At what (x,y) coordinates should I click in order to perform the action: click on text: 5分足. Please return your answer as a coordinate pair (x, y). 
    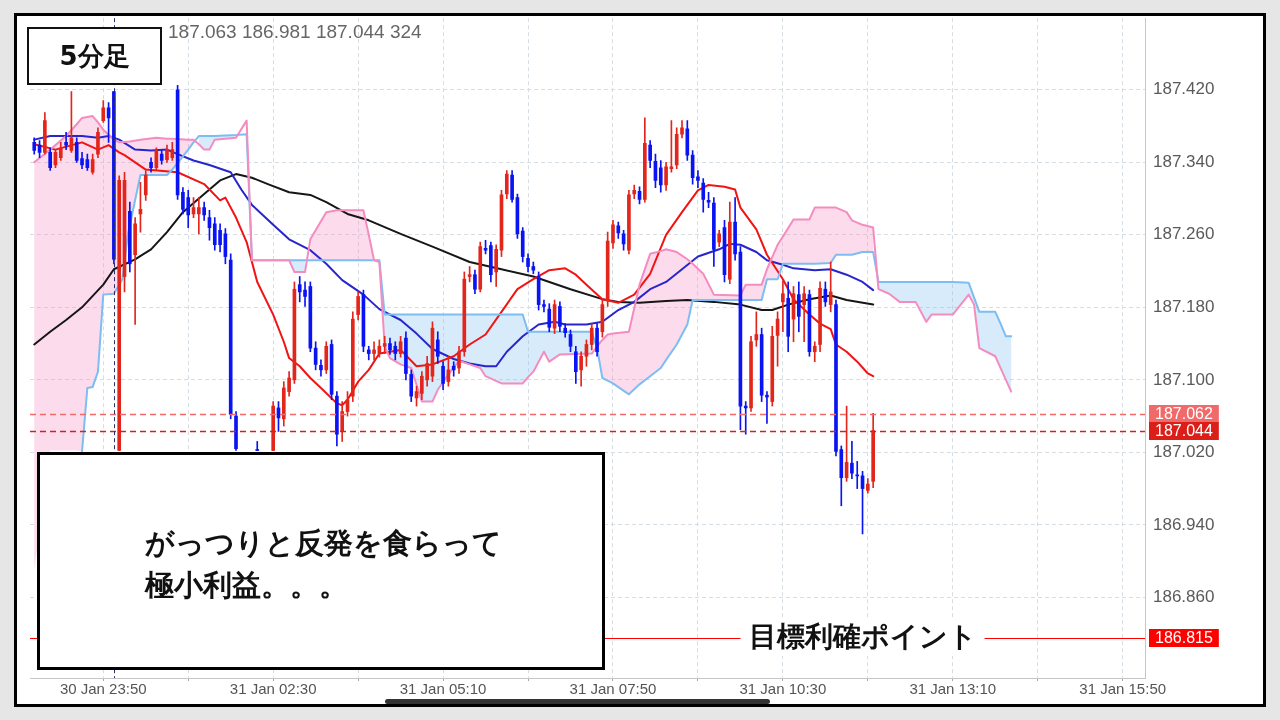
    Looking at the image, I should click on (94, 56).